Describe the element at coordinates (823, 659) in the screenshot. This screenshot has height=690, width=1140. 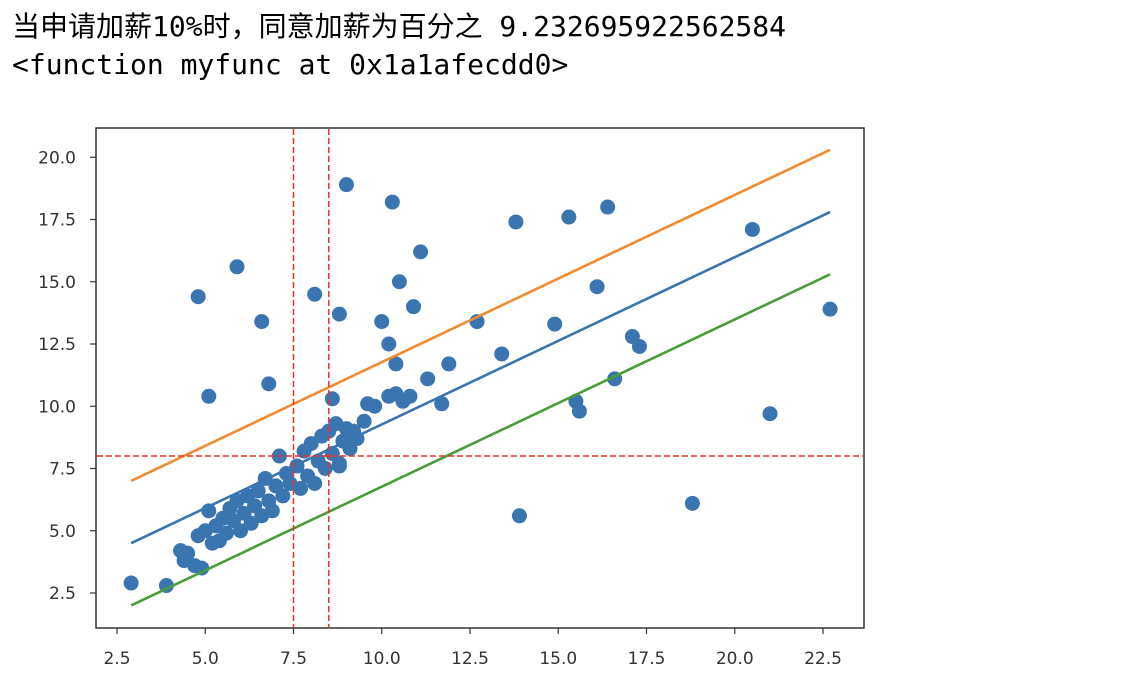
I see `x-tick-label: 22.5` at that location.